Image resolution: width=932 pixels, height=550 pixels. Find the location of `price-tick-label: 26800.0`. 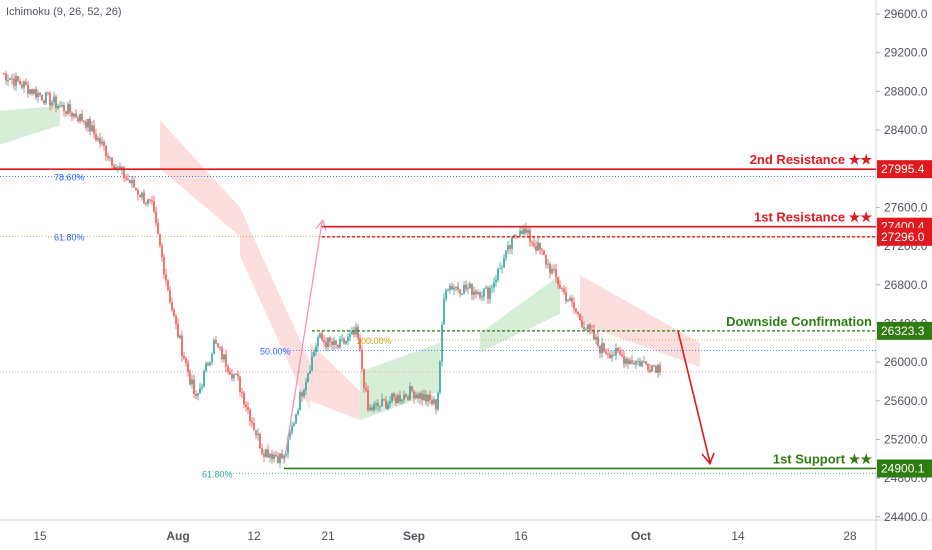

price-tick-label: 26800.0 is located at coordinates (906, 285).